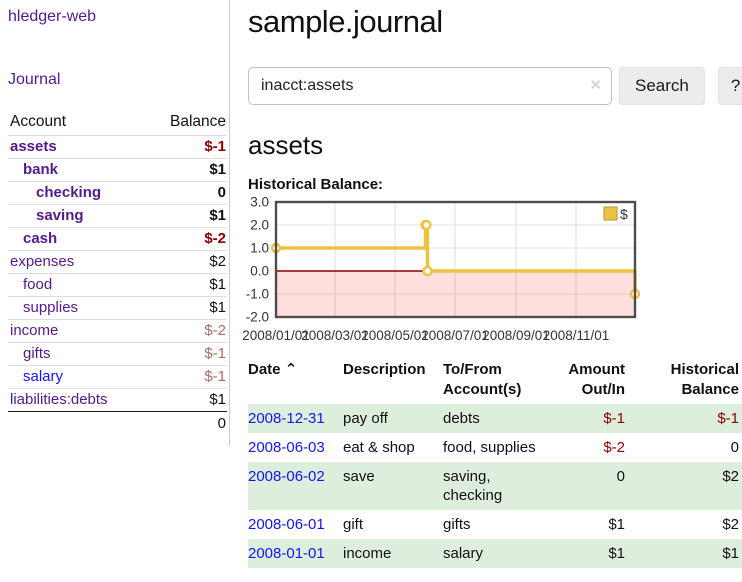  Describe the element at coordinates (117, 377) in the screenshot. I see `account-row: salary $-1` at that location.